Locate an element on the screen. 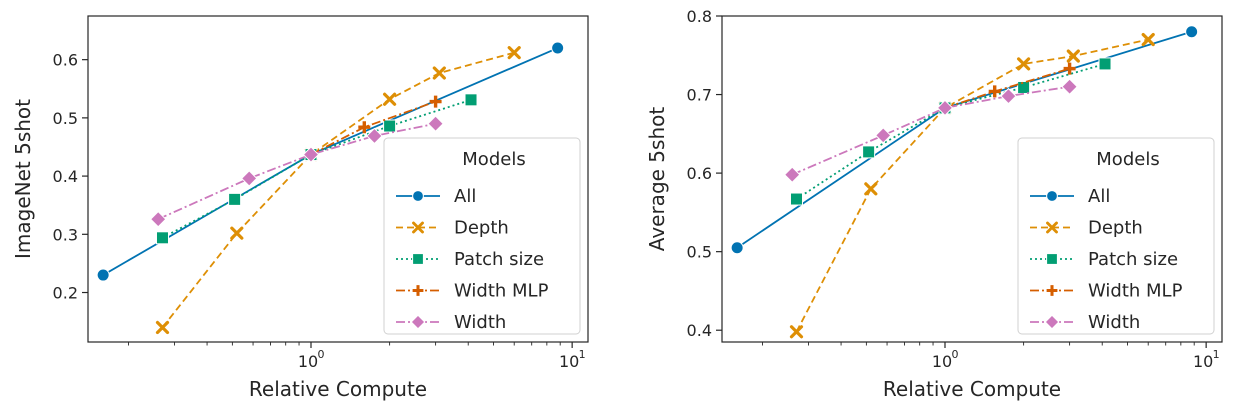  series-patch-size is located at coordinates (950, 131).